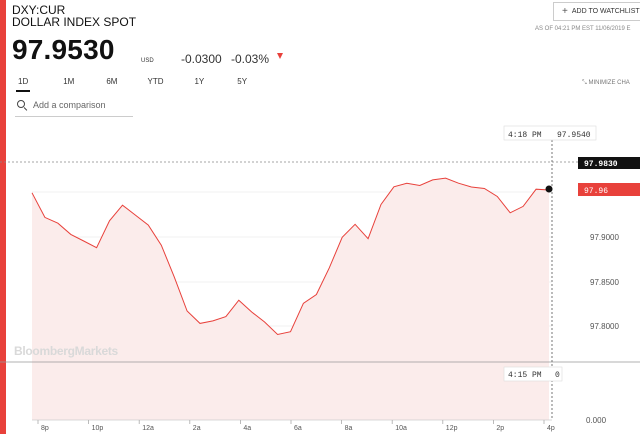  I want to click on tab-1d: 1D, so click(23, 84).